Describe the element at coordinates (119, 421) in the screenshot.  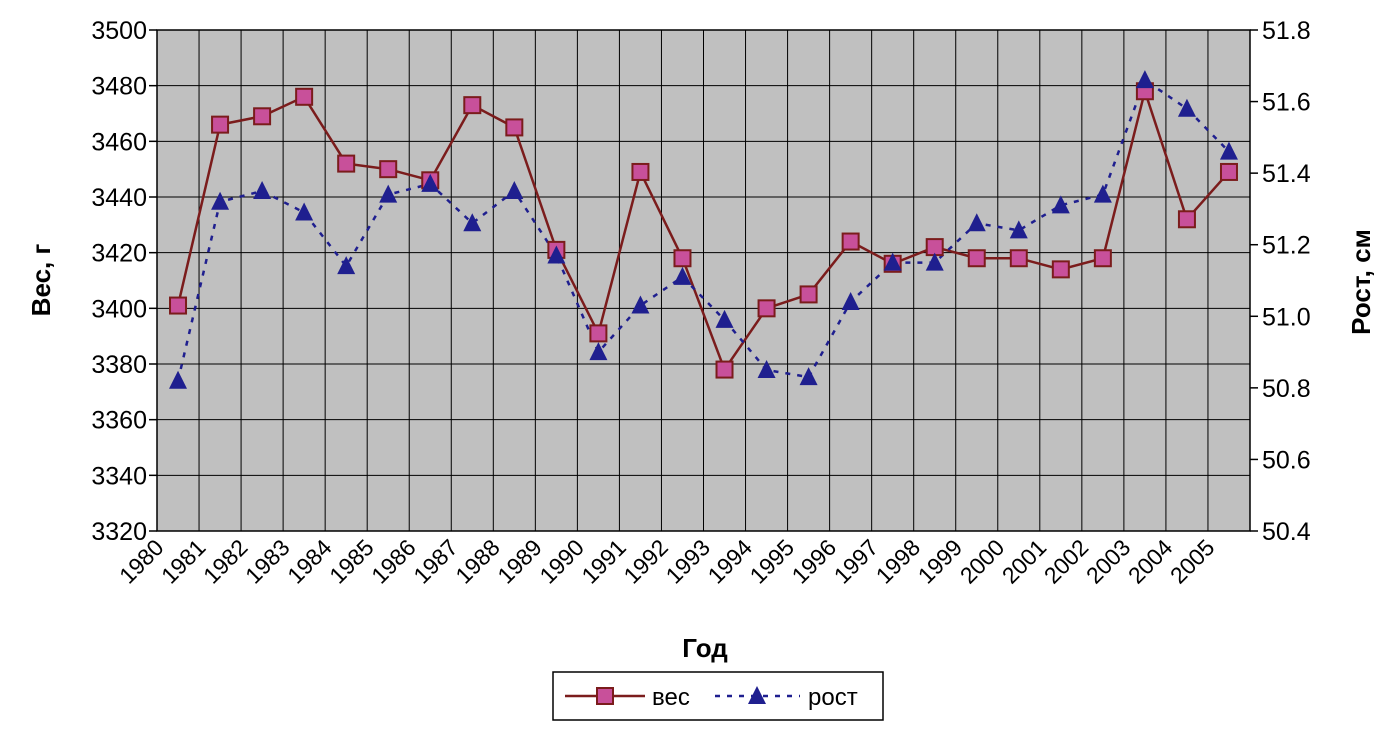
I see `y-tick-label: 3360` at that location.